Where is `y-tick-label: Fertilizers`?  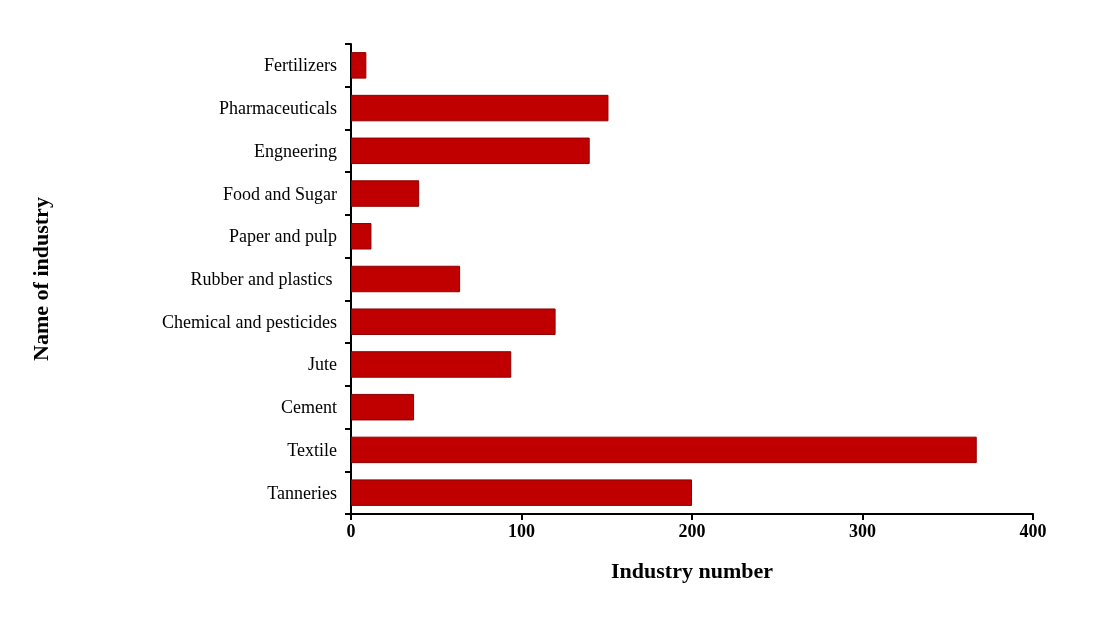
y-tick-label: Fertilizers is located at coordinates (300, 65).